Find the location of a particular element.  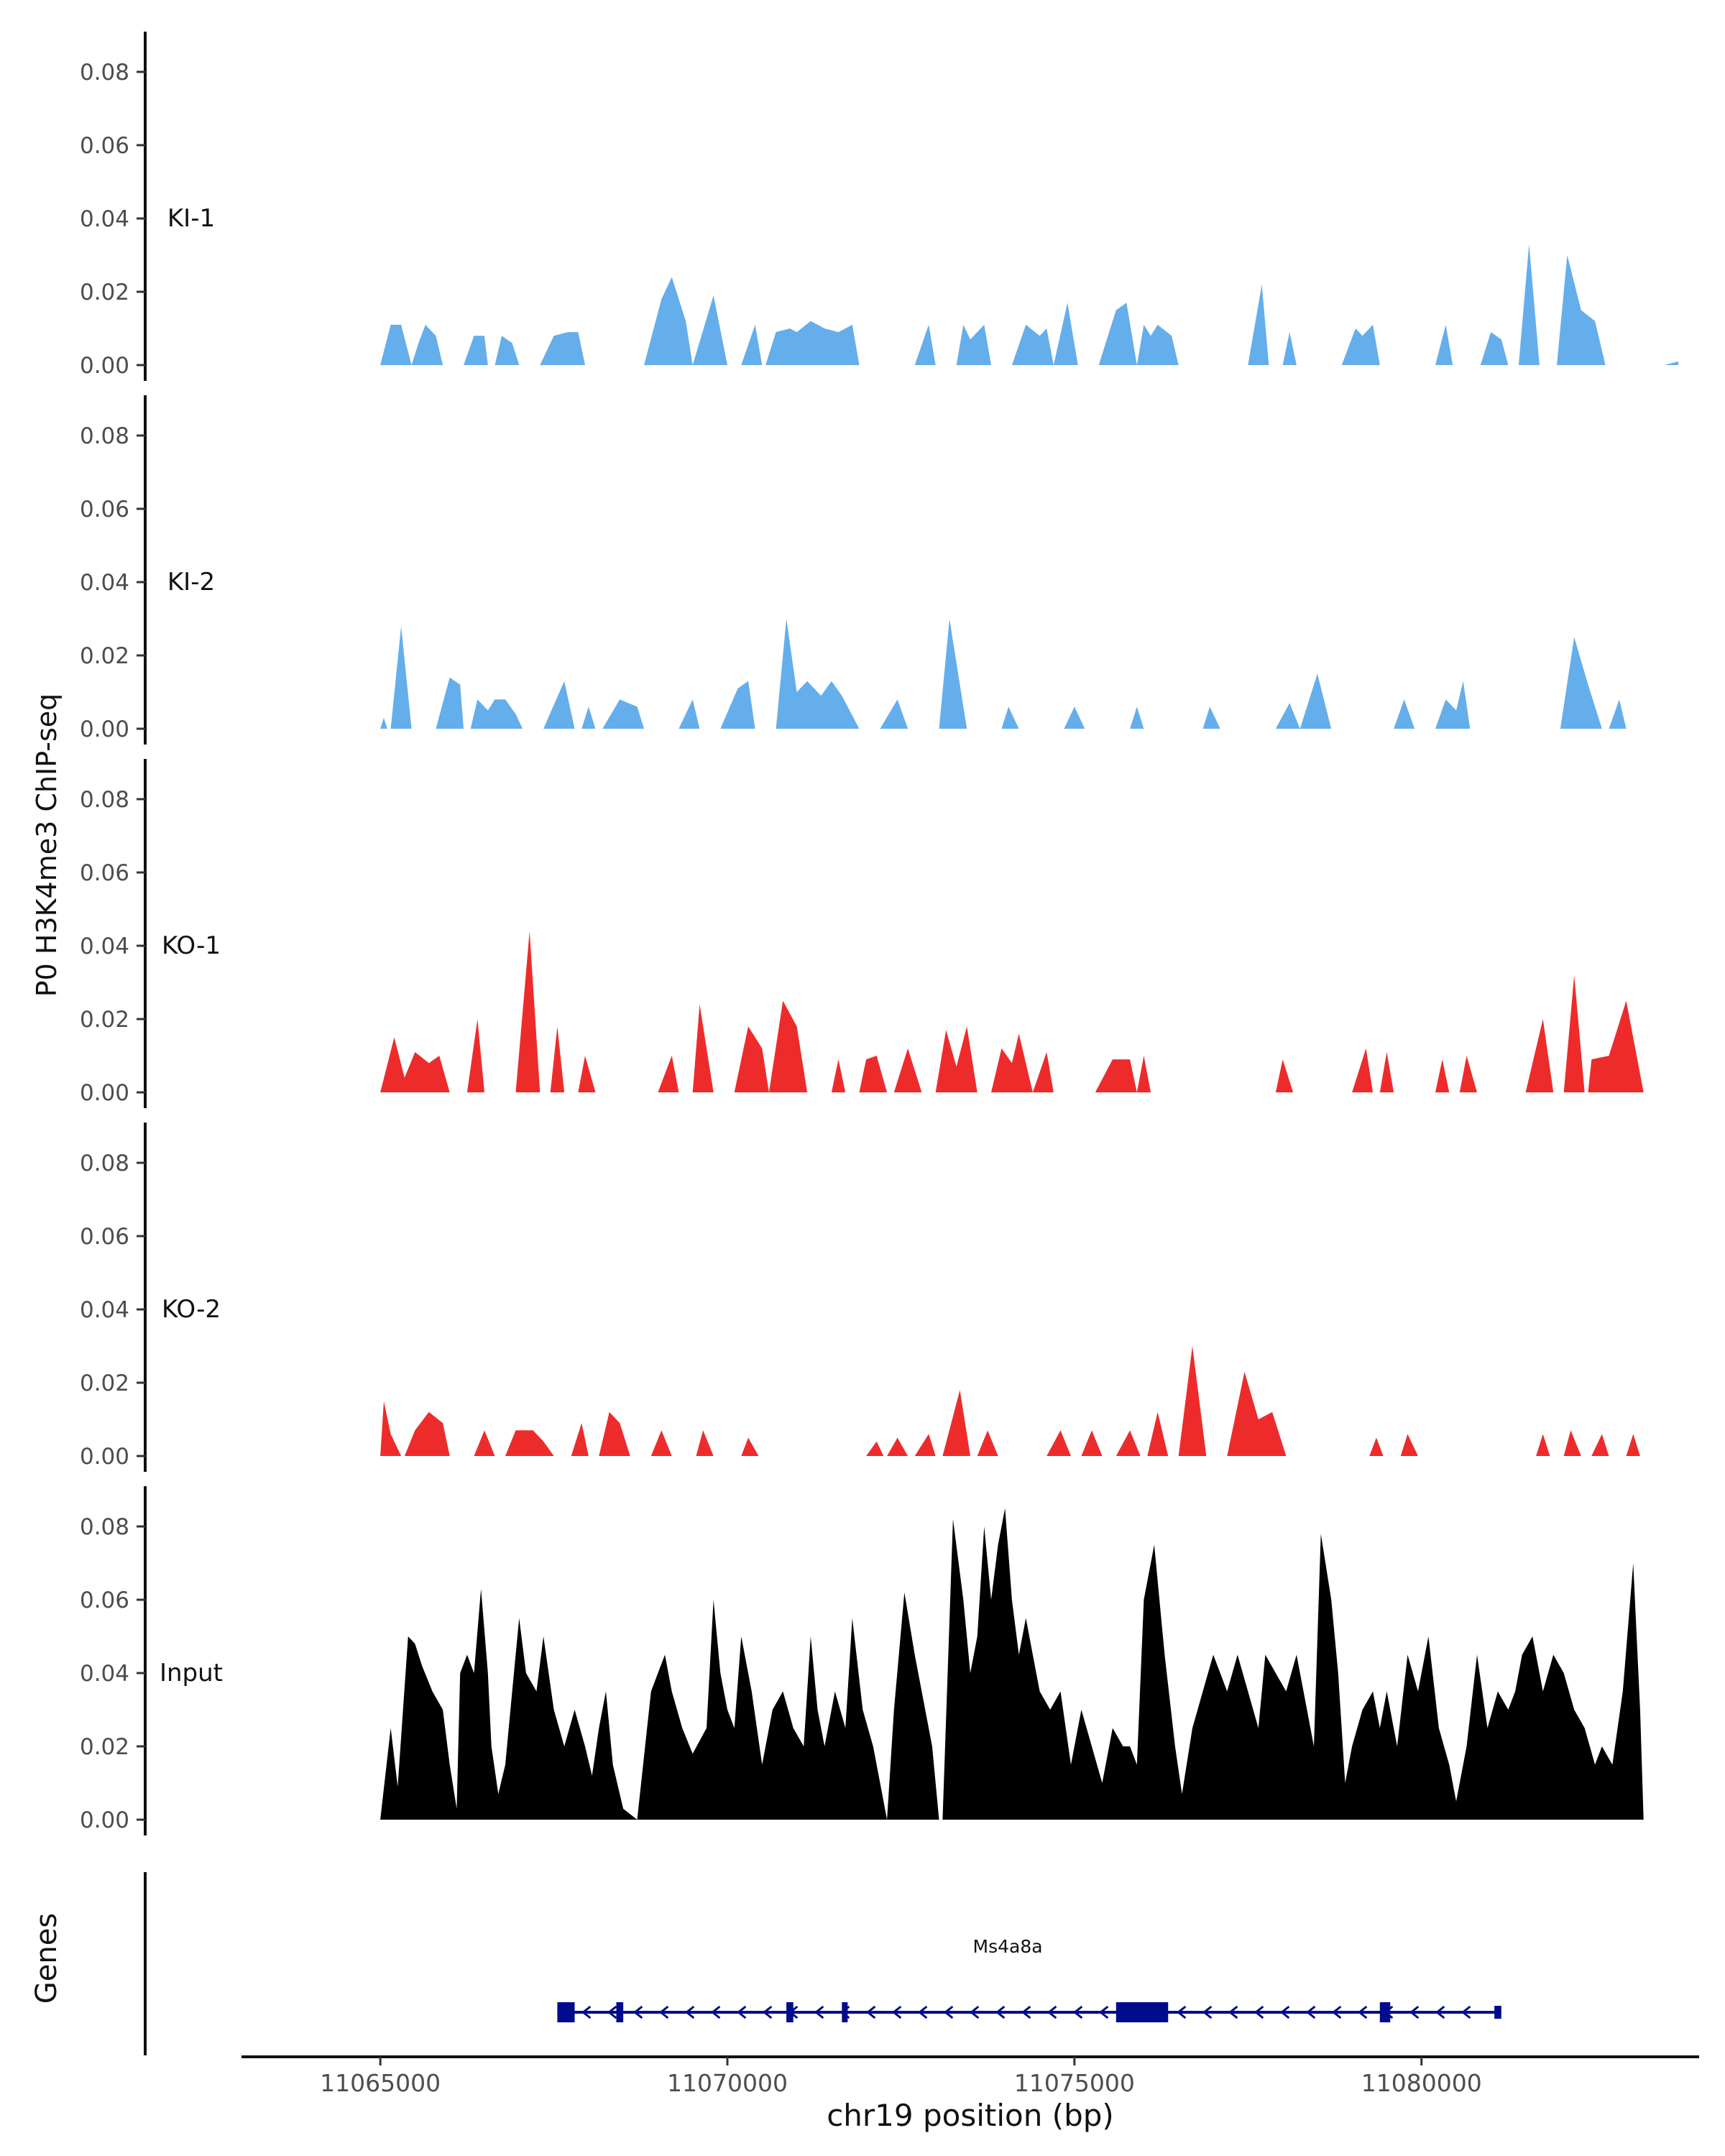

track-panel-ko-2: 0.00 0.02 0.04 0.06 0.08 KO-2 is located at coordinates (860, 1297).